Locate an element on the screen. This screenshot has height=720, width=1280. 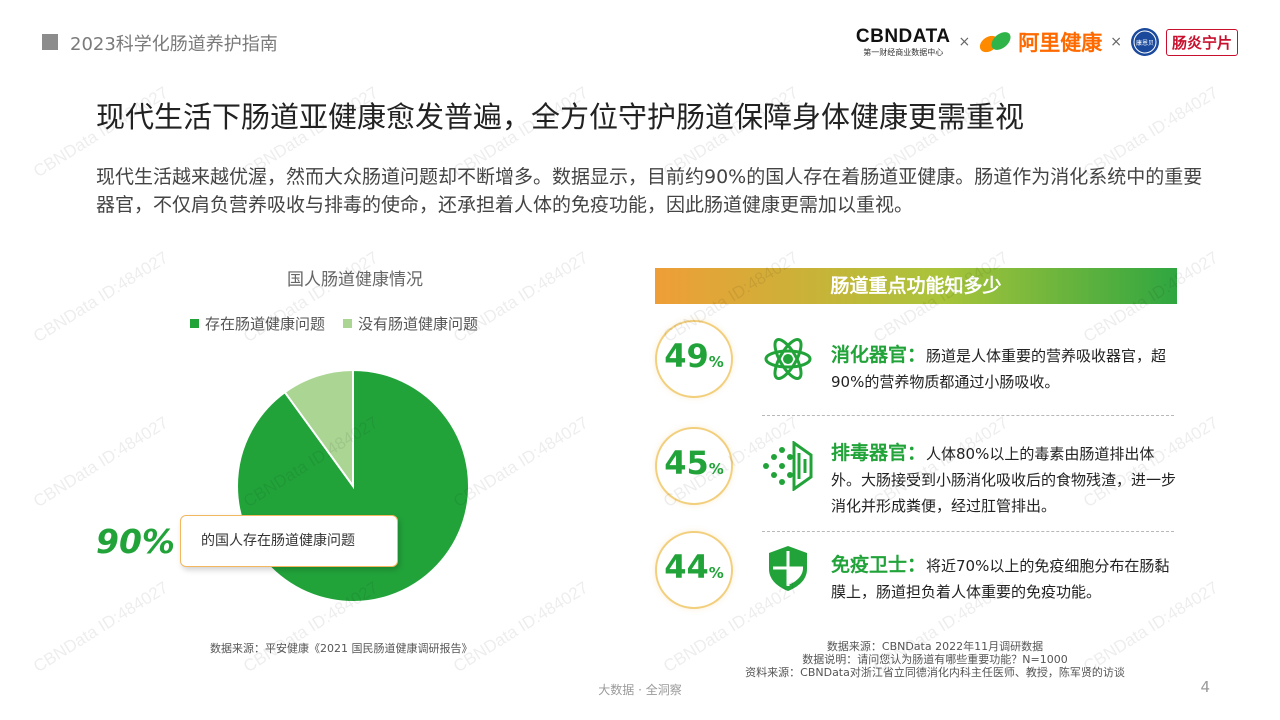
shield-icon is located at coordinates (788, 568).